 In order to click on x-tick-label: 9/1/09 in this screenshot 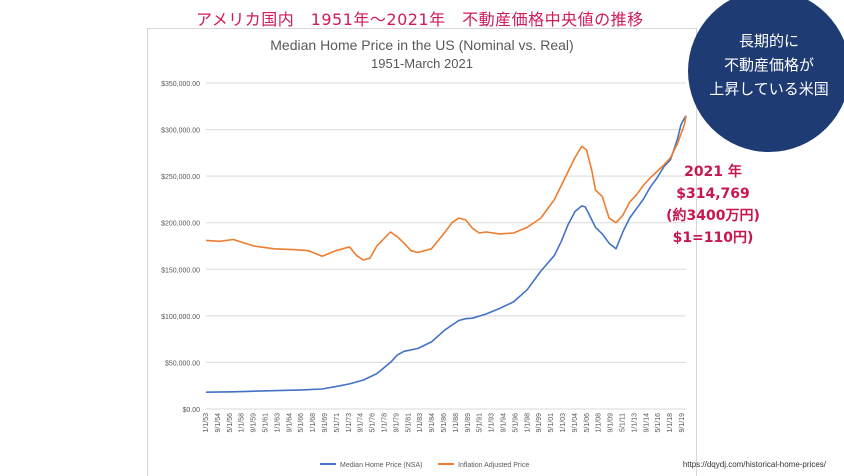, I will do `click(611, 423)`.